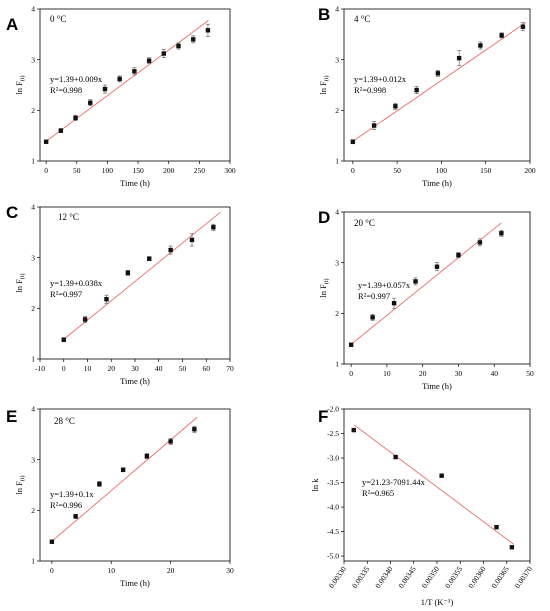  I want to click on x-axis-label: 1/T (K⁻¹), so click(437, 602).